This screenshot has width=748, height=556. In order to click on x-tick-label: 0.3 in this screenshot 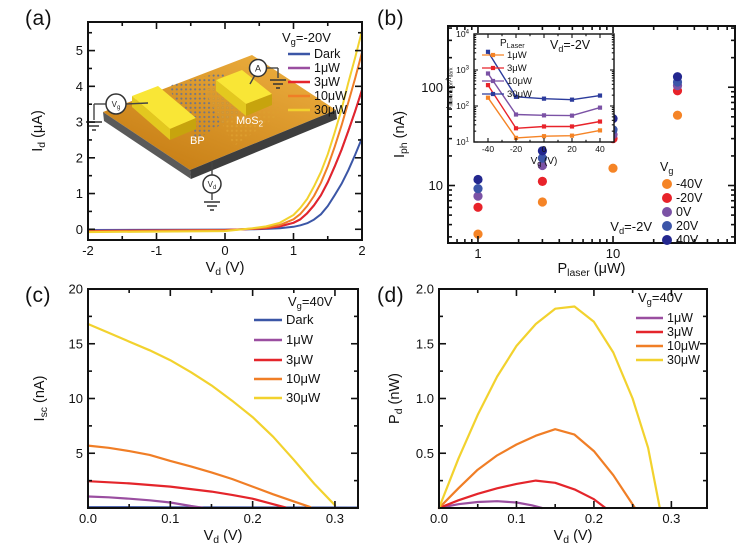, I will do `click(671, 518)`.